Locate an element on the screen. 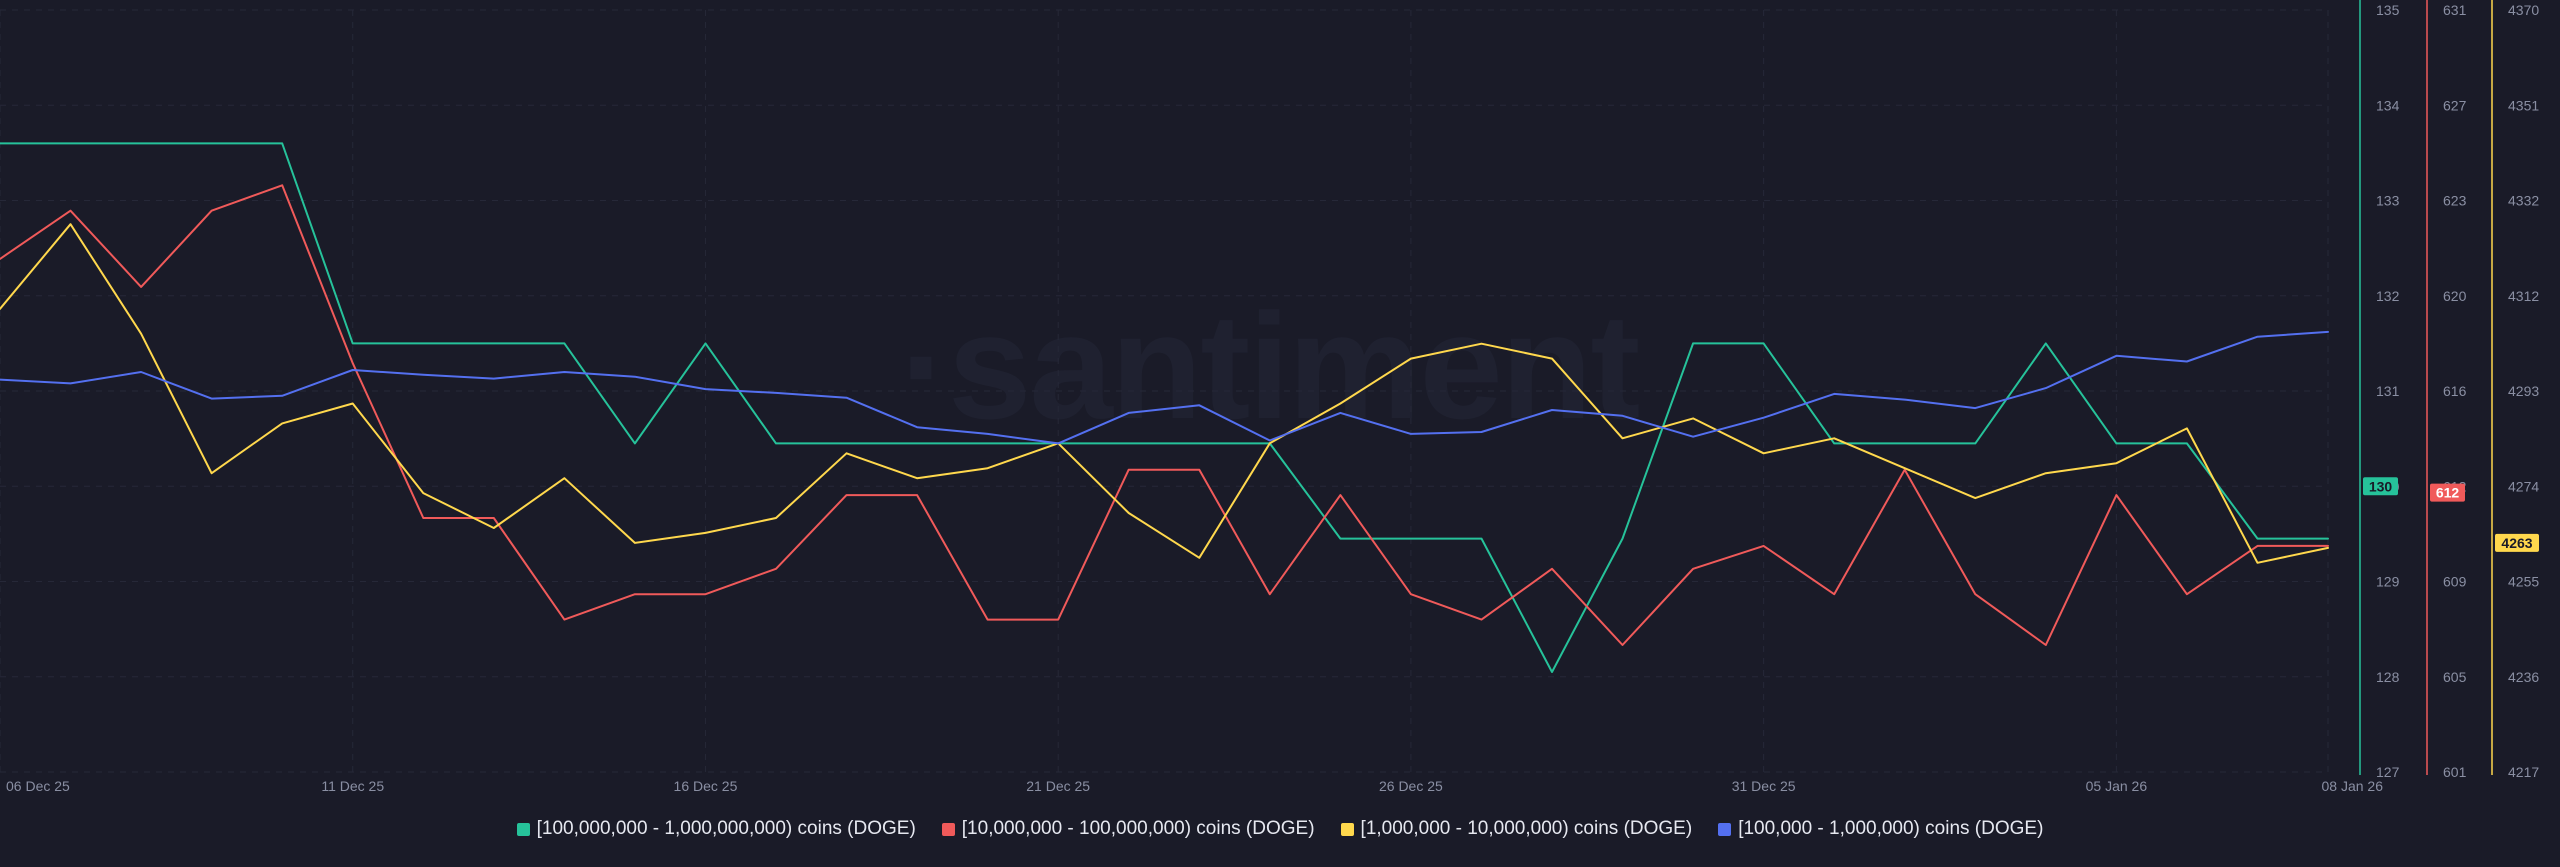 The height and width of the screenshot is (867, 2560). badge-bg-red is located at coordinates (2447, 492).